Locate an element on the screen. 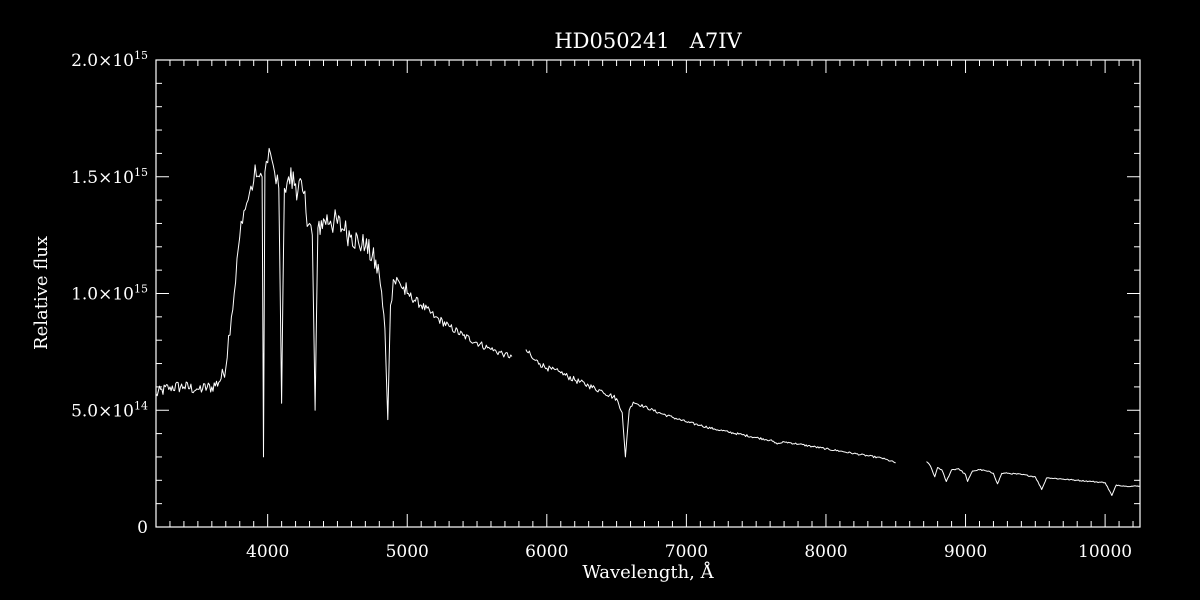 The height and width of the screenshot is (600, 1200). x-axis-tick-labels: 4000 5000 6000 7000 8000 9000 10000 is located at coordinates (689, 552).